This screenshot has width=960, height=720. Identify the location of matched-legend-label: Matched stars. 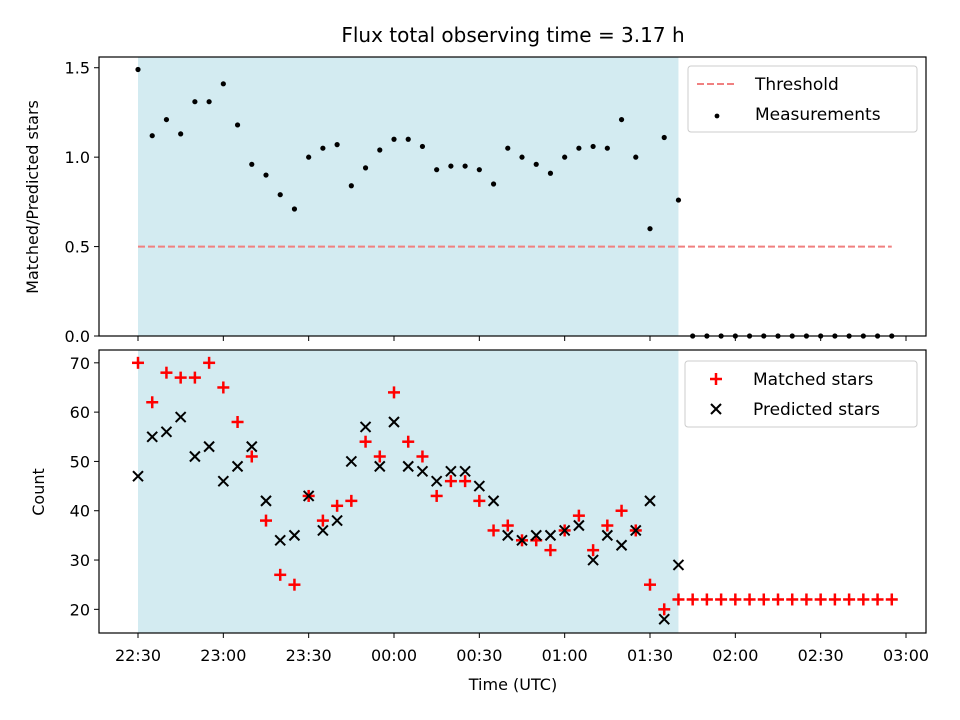
(813, 380).